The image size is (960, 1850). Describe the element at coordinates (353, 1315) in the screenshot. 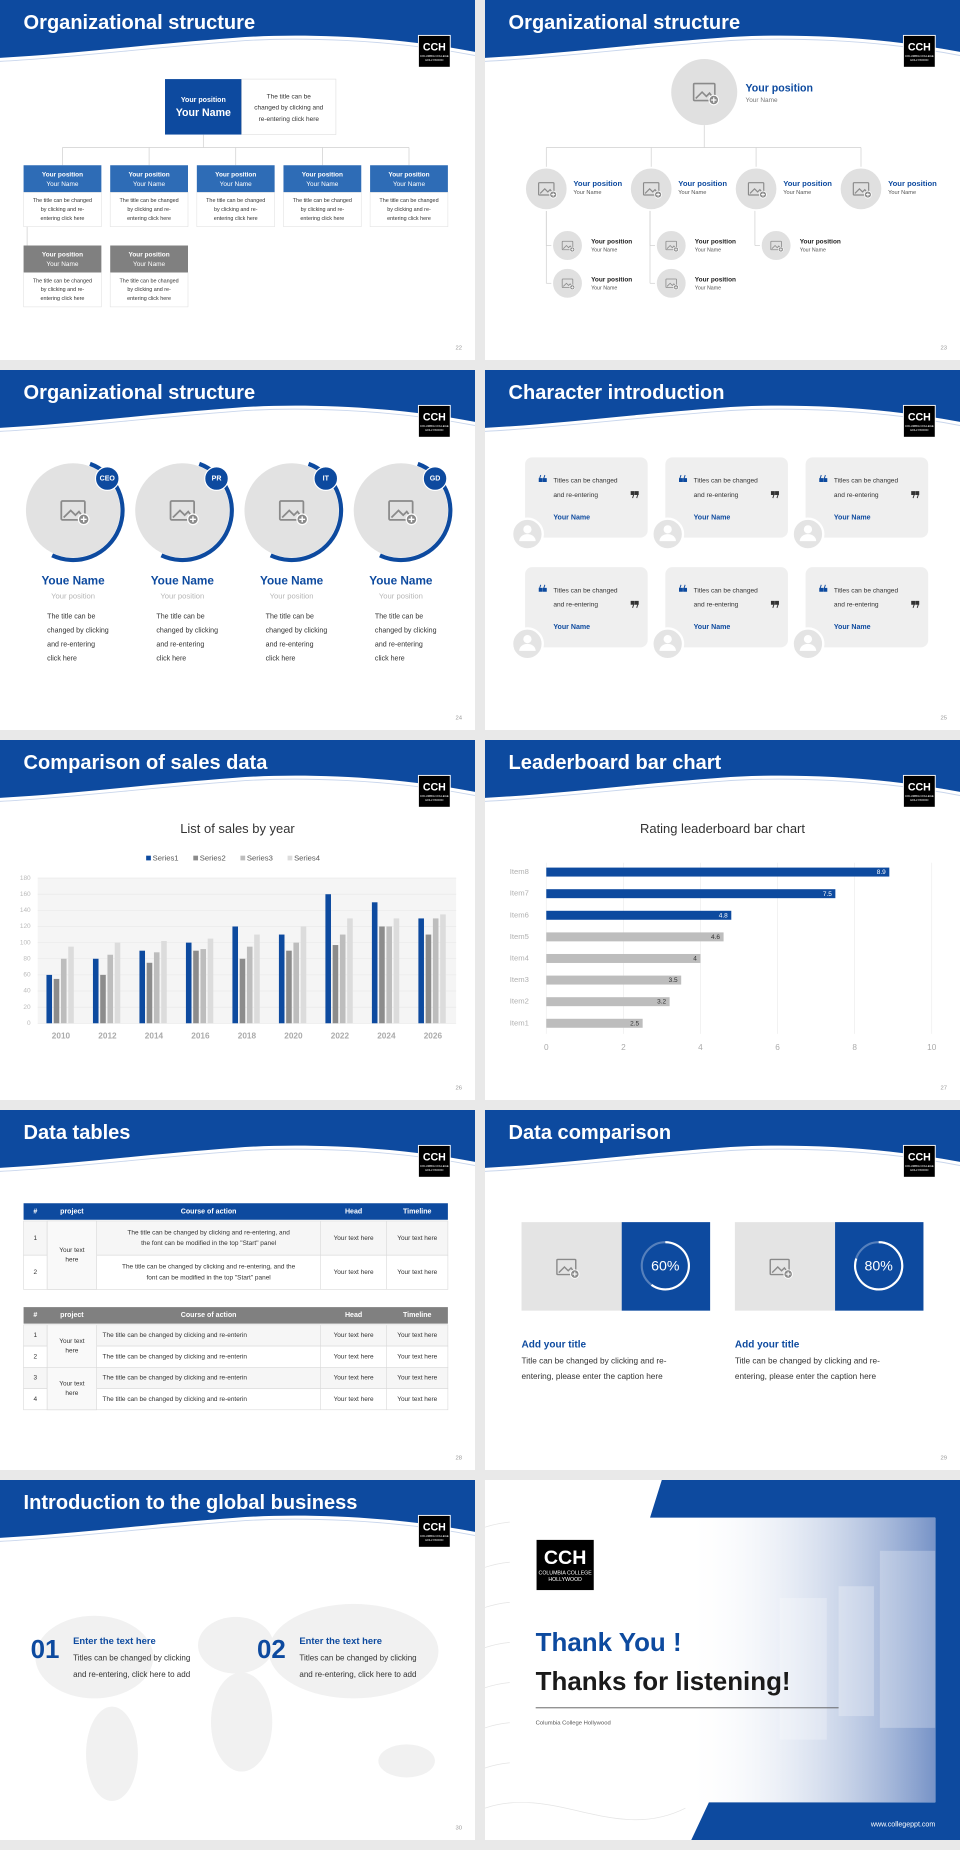

I see `text: Head` at that location.